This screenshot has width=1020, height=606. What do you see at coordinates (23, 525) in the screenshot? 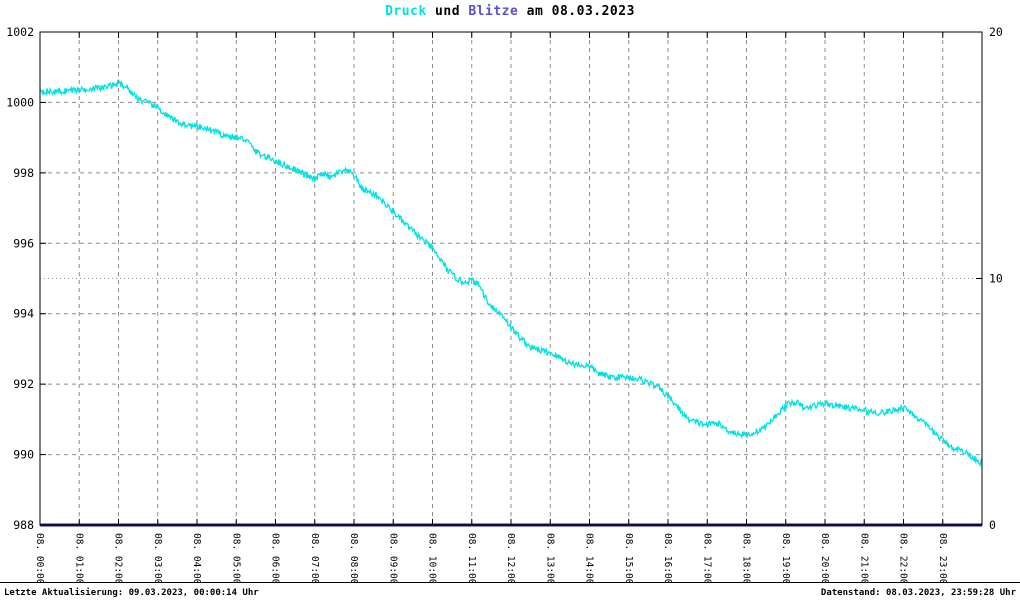
I see `left-axis-tick-label: 988` at bounding box center [23, 525].